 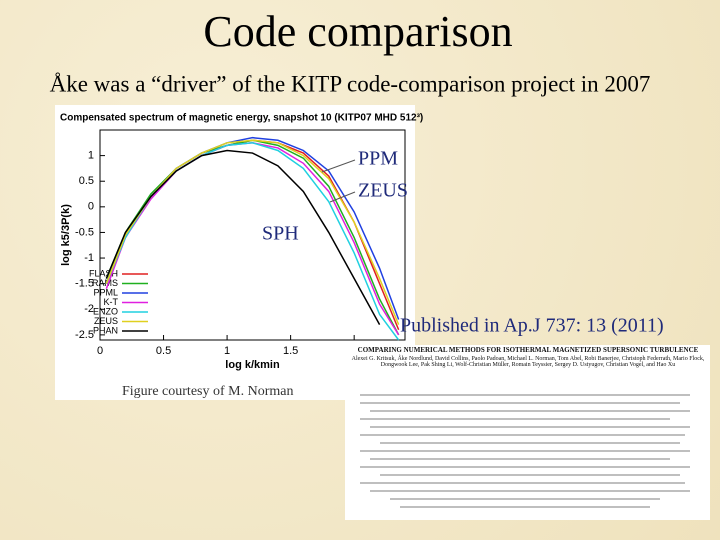 I want to click on legend-label: RAMS, so click(x=105, y=283).